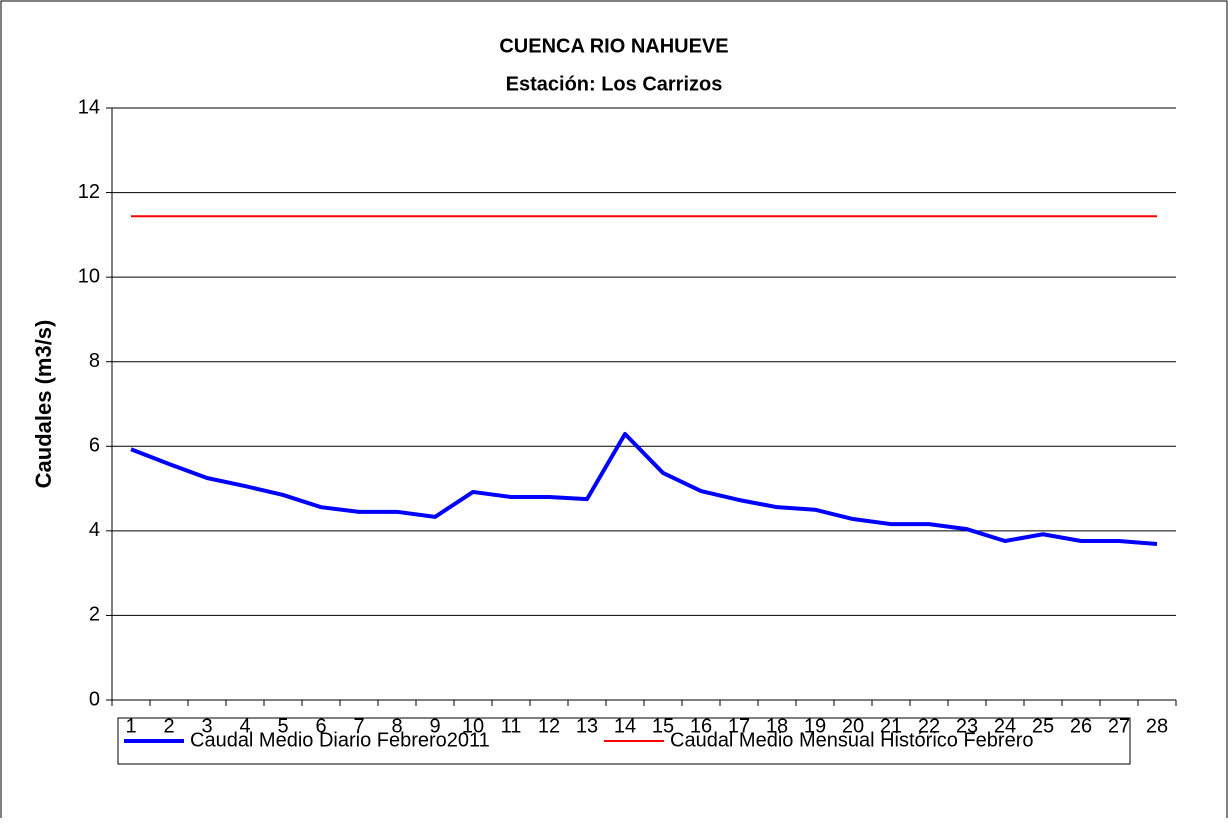  Describe the element at coordinates (967, 726) in the screenshot. I see `x-tick-label: 23` at that location.